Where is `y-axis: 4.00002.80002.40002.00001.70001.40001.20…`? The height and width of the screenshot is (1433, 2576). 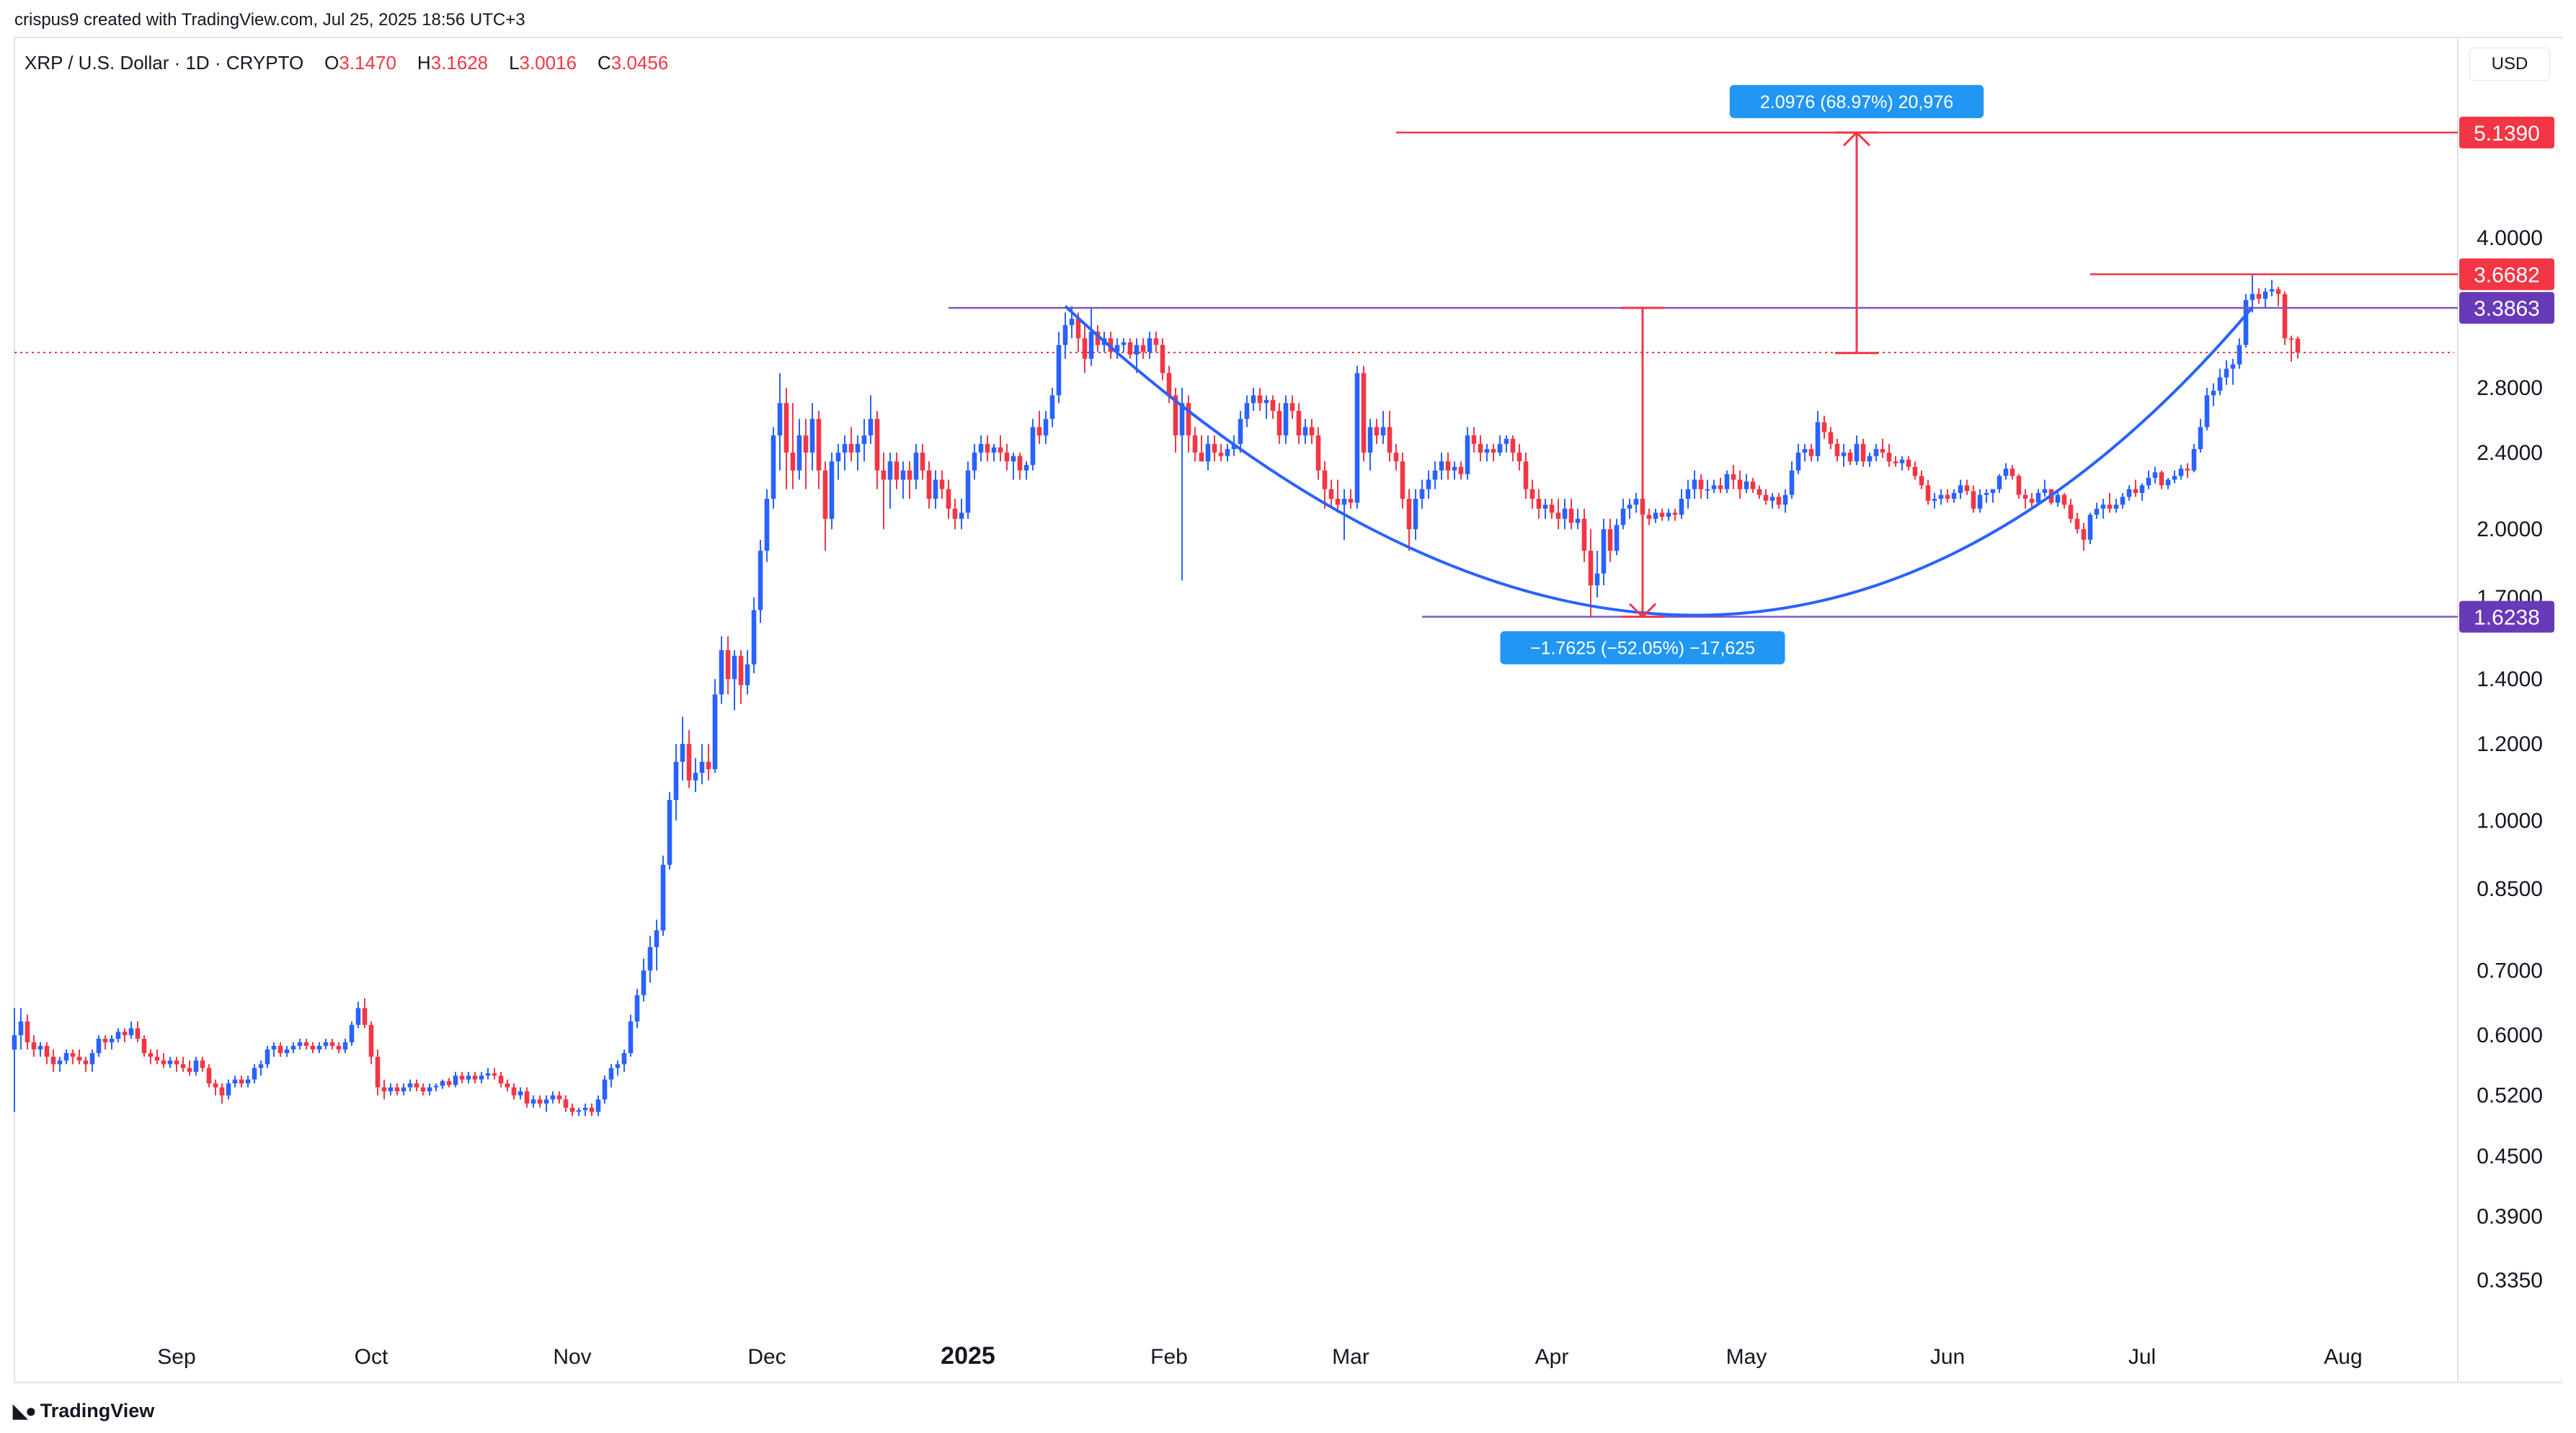
y-axis: 4.00002.80002.40002.00001.70001.40001.20… is located at coordinates (2510, 759).